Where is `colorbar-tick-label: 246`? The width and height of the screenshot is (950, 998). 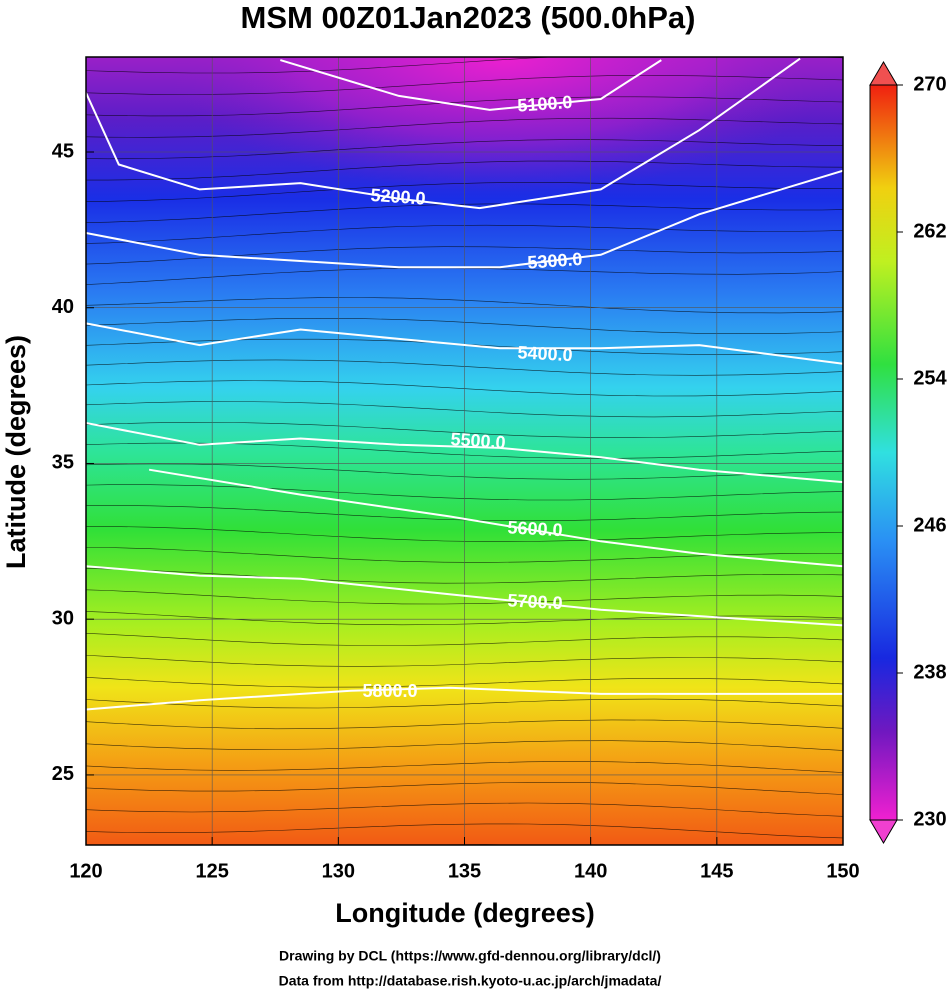 colorbar-tick-label: 246 is located at coordinates (929, 525).